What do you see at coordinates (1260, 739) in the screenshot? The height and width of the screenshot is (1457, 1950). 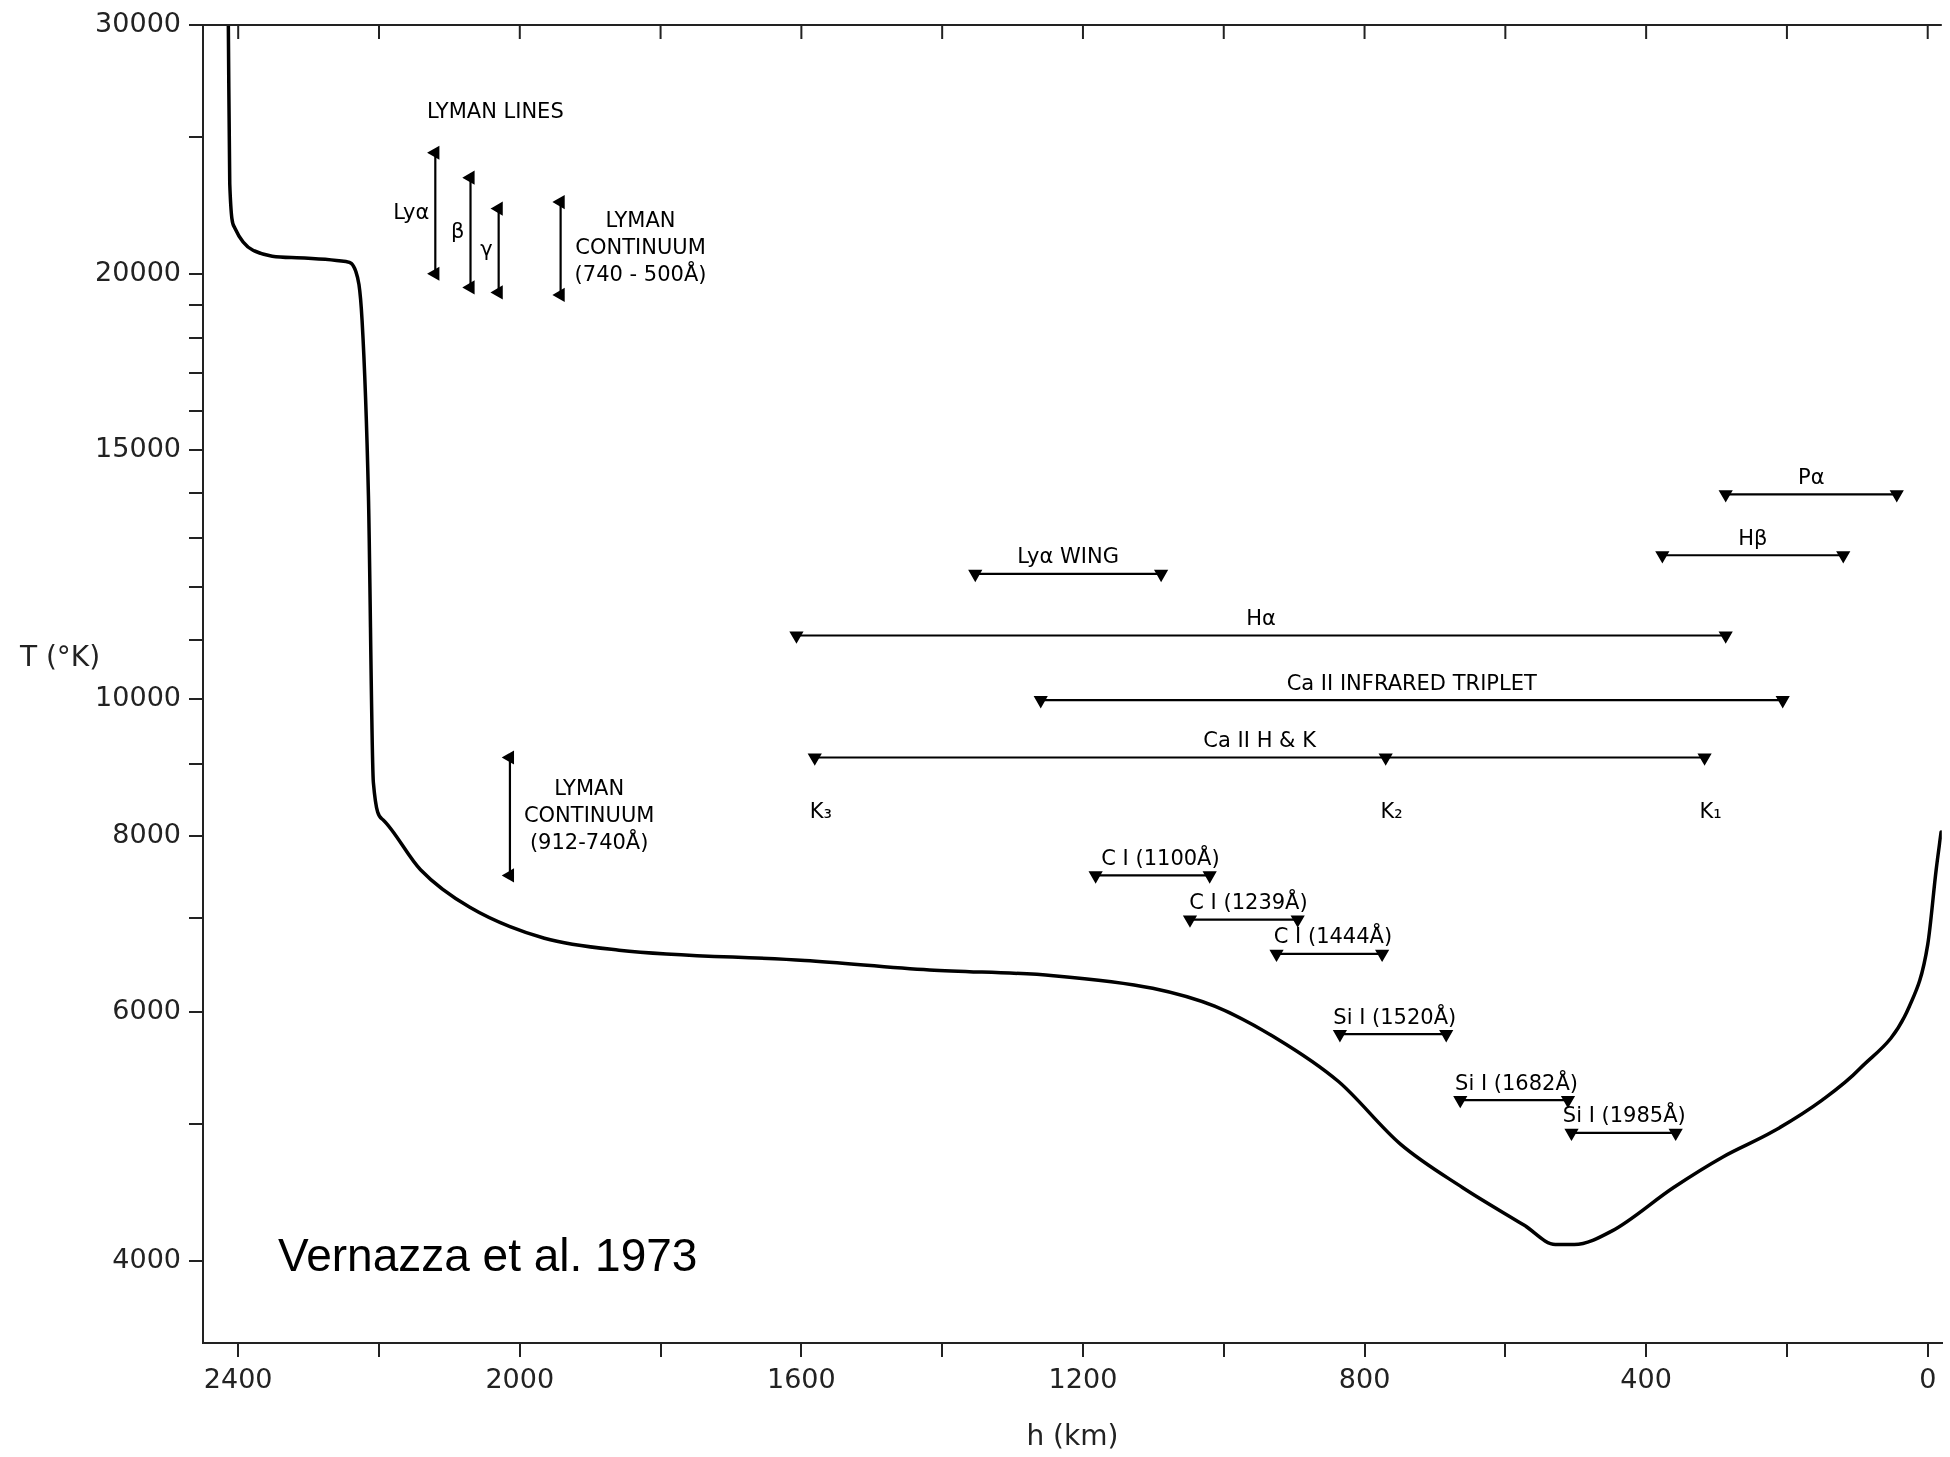 I see `series-label: Ca II H & K` at bounding box center [1260, 739].